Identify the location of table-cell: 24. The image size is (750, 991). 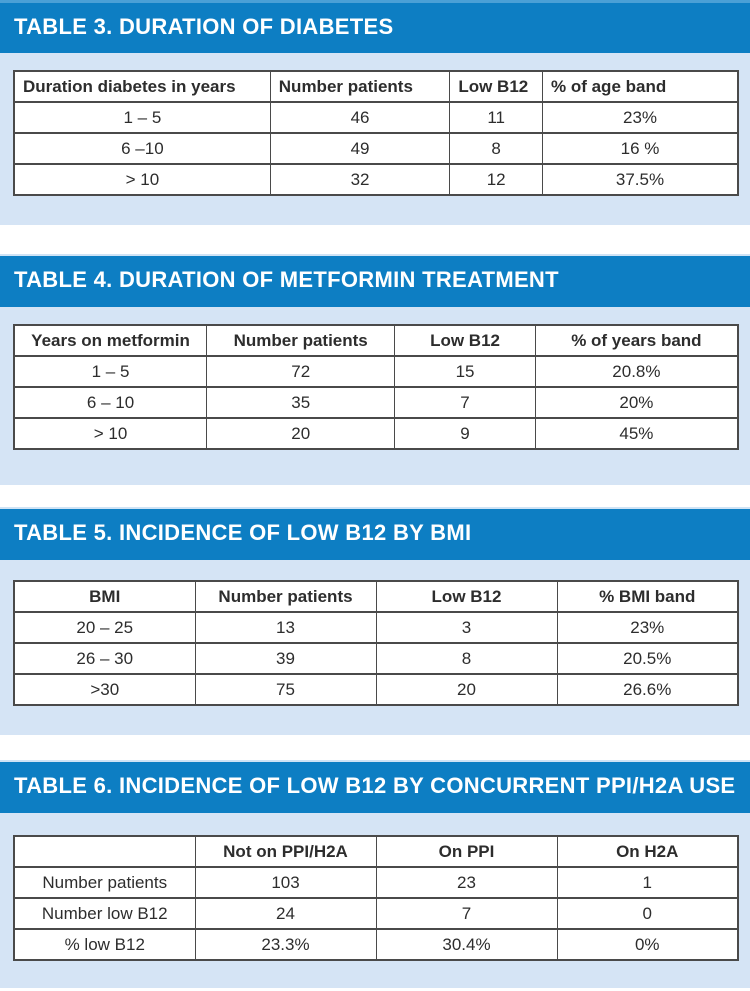
(285, 913).